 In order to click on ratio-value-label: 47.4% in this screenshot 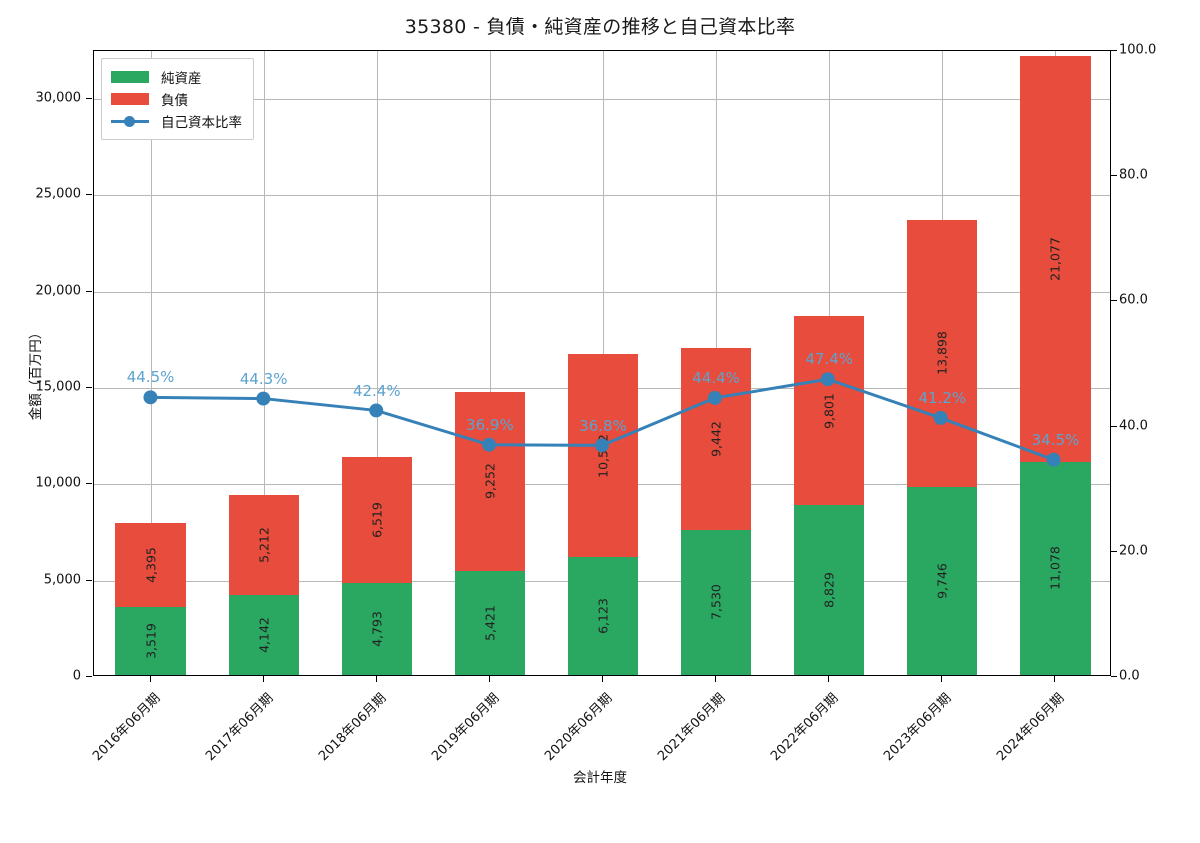, I will do `click(829, 359)`.